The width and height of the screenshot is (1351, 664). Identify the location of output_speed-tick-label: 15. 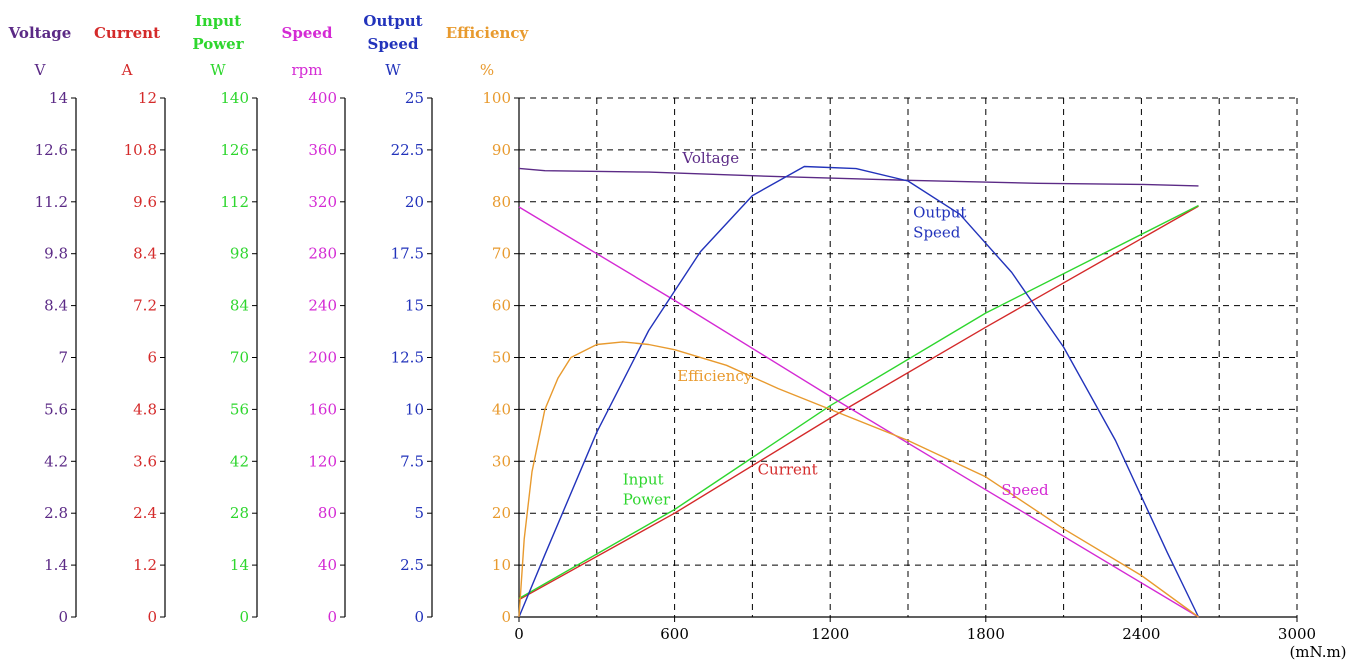
(414, 306).